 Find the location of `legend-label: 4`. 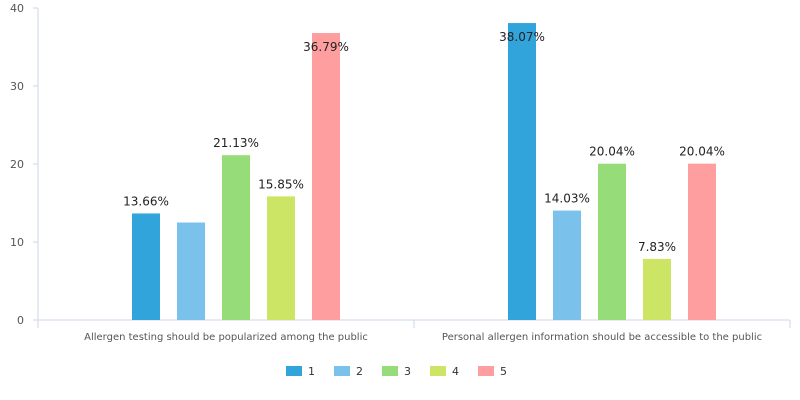

legend-label: 4 is located at coordinates (455, 371).